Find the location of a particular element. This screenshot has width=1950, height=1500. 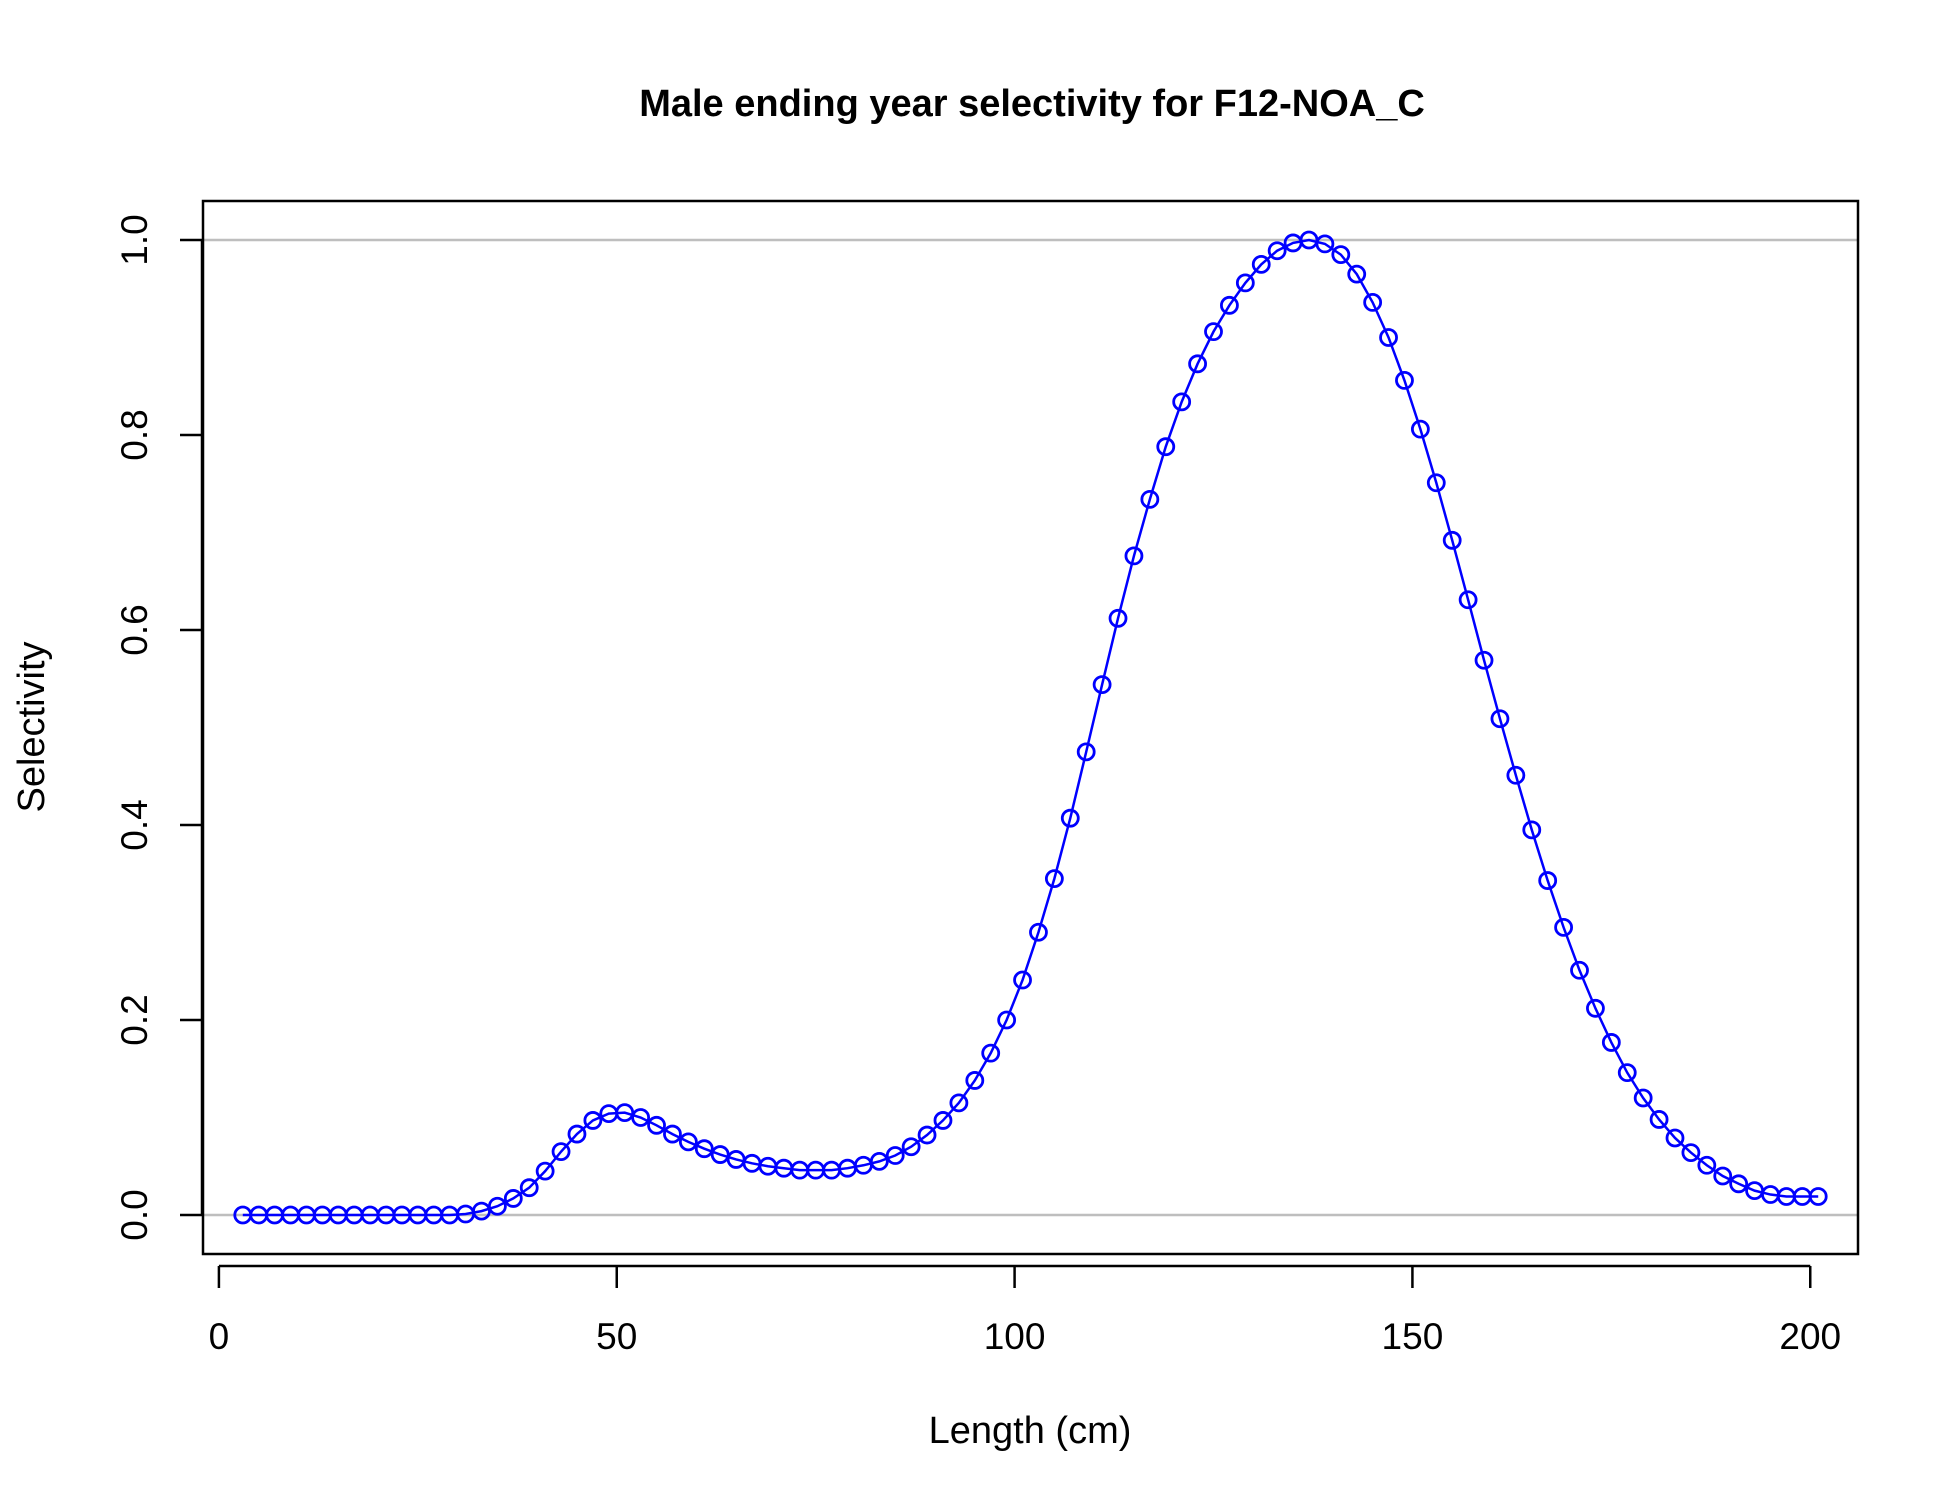

y-axis: 0.0 0.2 0.4 0.6 0.8 1.0 is located at coordinates (159, 727).